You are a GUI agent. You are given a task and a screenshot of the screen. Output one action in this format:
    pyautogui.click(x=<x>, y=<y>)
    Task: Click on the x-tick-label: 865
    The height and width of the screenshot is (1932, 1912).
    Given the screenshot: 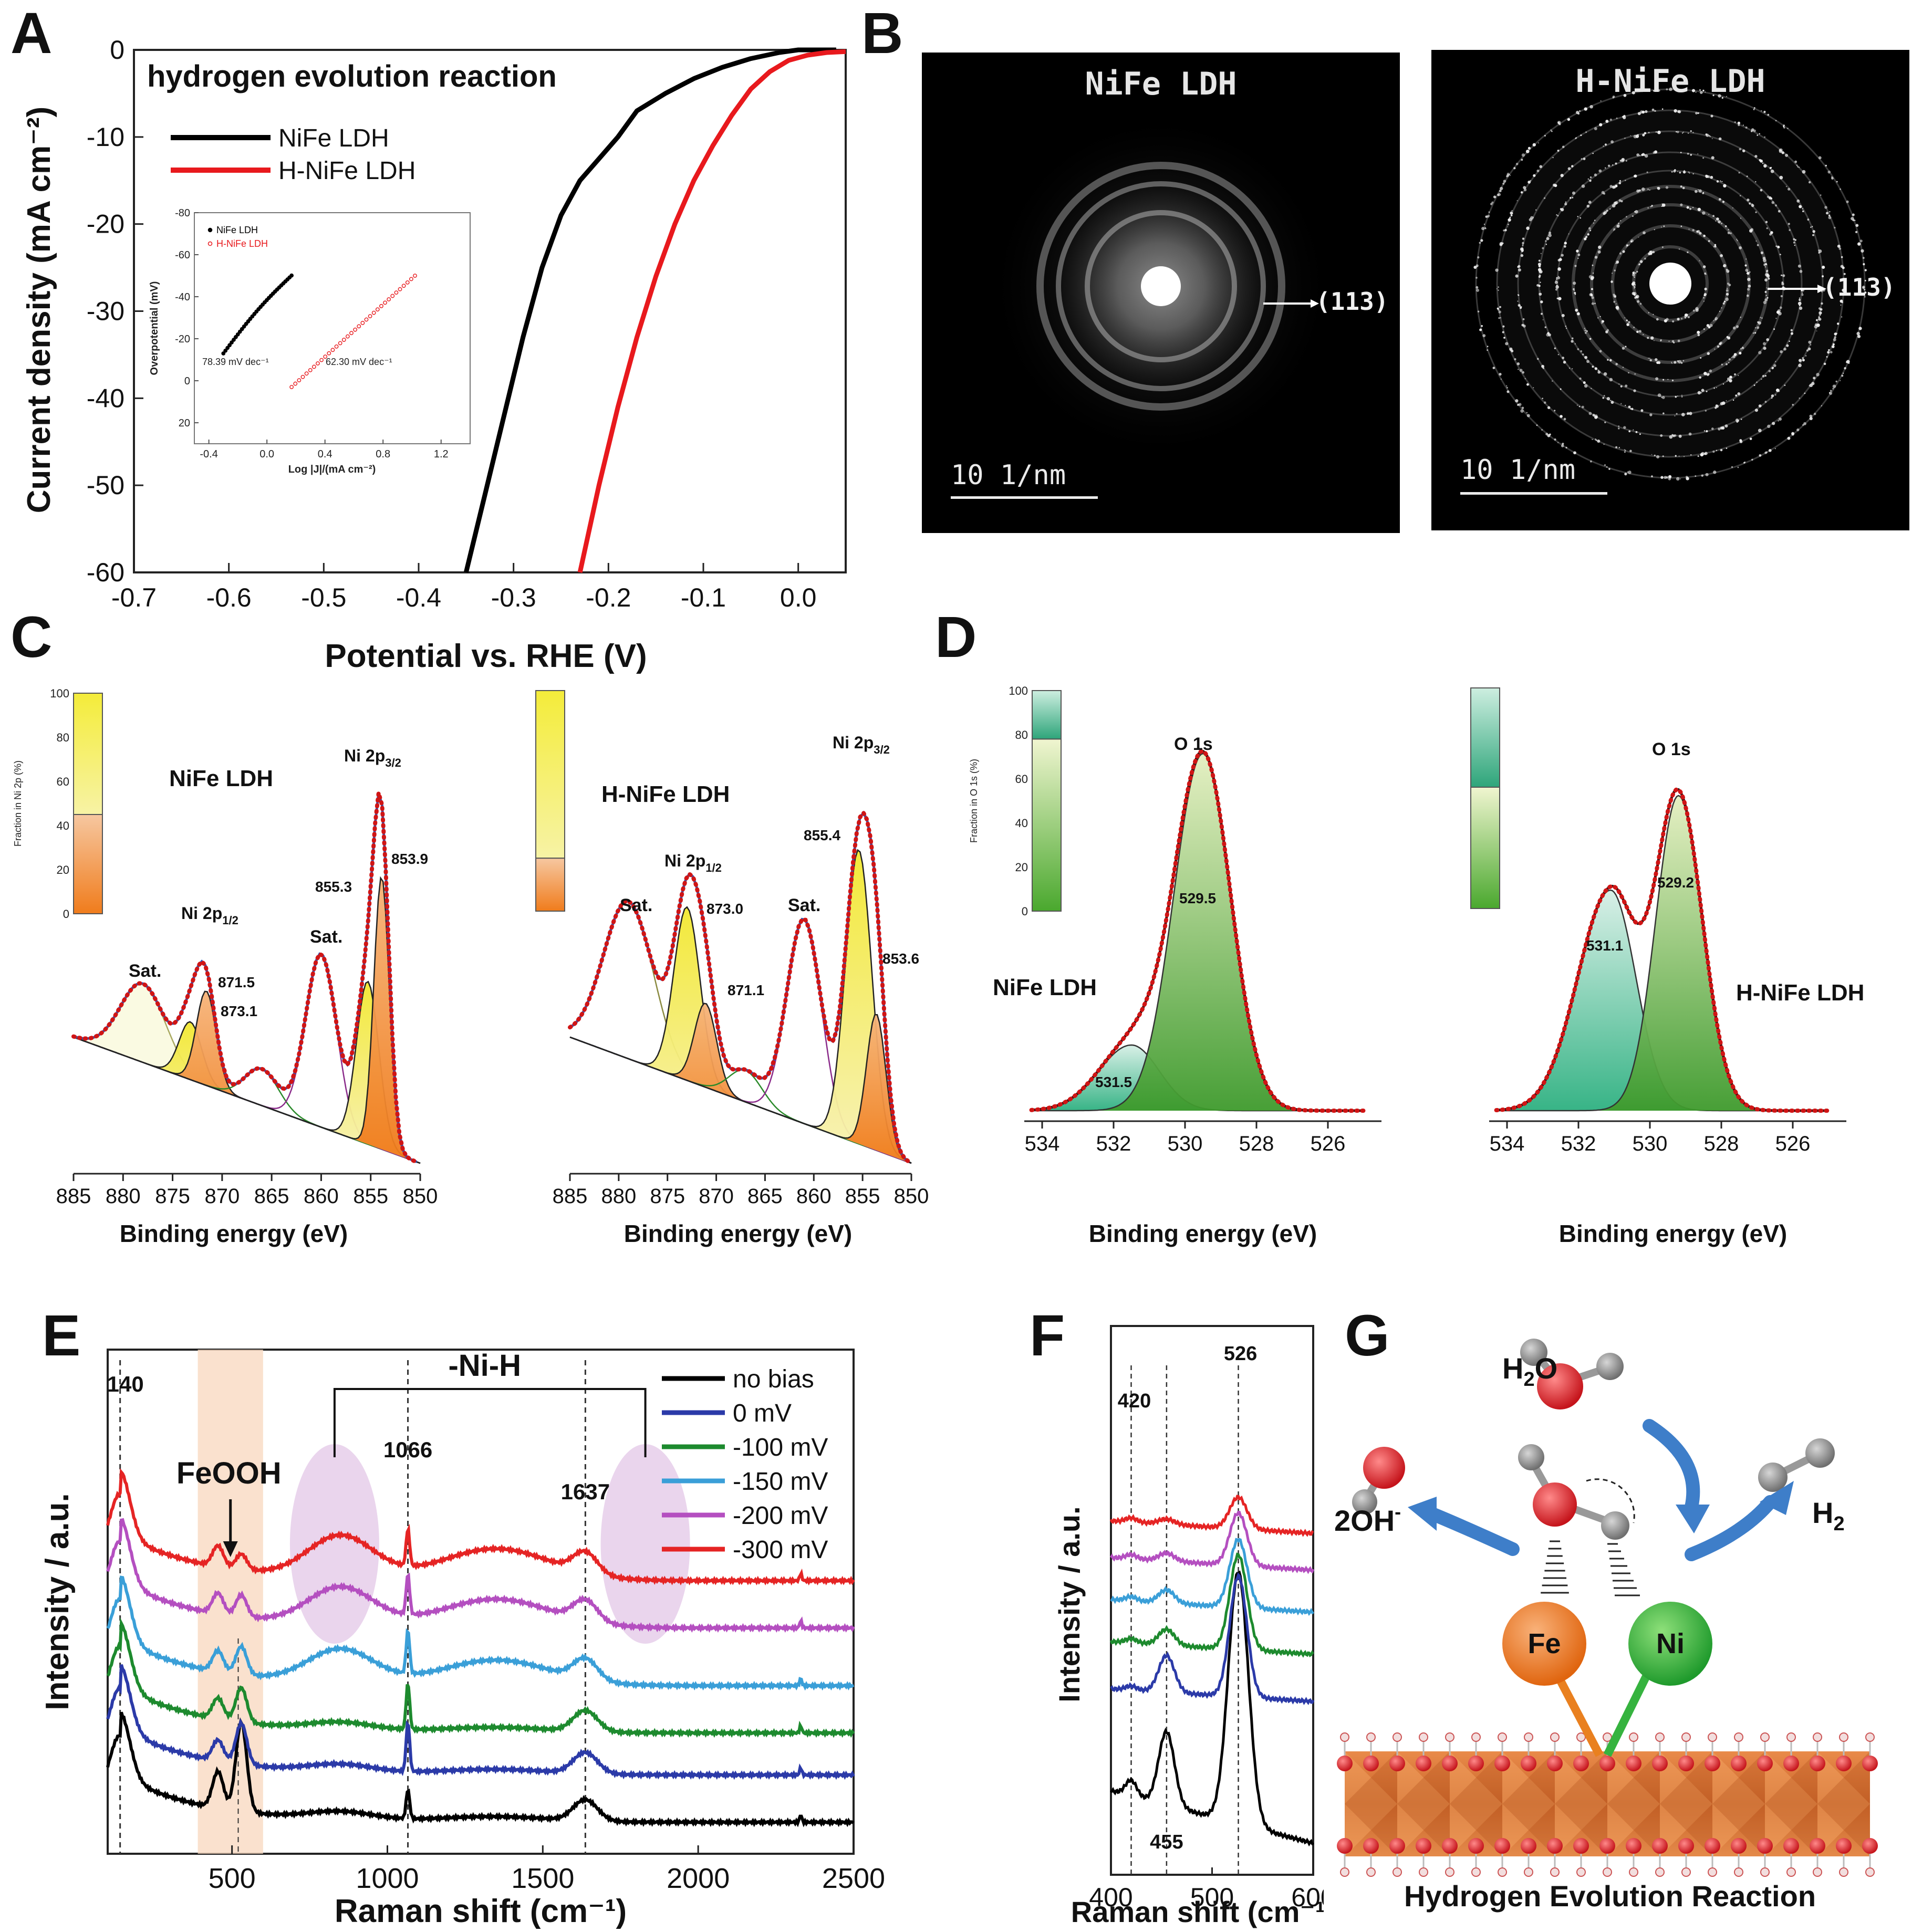 What is the action you would take?
    pyautogui.click(x=765, y=1196)
    